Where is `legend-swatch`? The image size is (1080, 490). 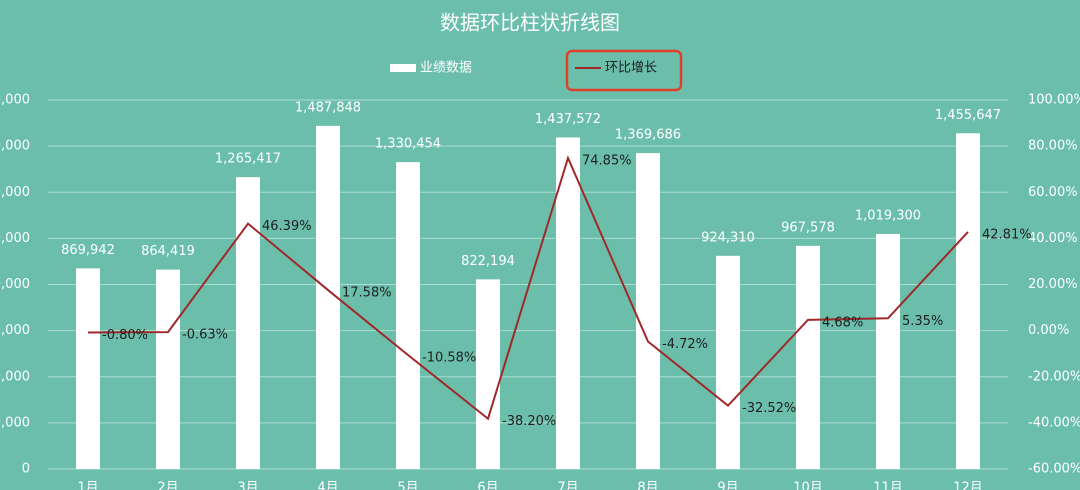 legend-swatch is located at coordinates (403, 68).